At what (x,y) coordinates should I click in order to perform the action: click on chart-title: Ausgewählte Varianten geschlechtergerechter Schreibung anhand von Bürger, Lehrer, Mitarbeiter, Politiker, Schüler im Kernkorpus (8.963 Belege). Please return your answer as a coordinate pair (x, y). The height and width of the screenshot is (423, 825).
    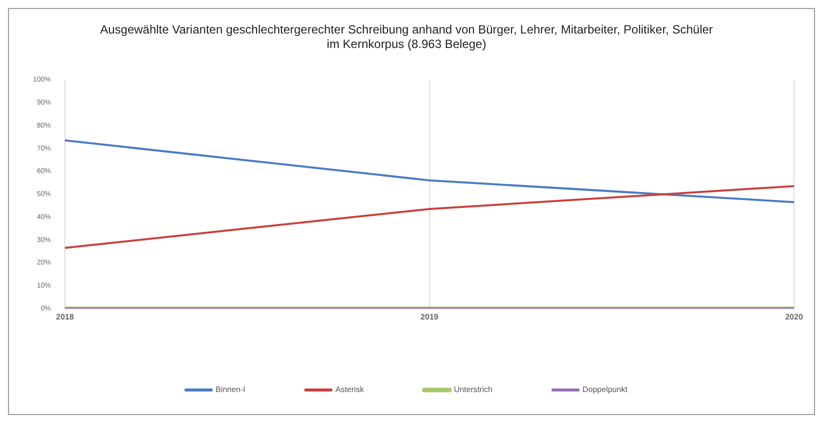
    Looking at the image, I should click on (406, 36).